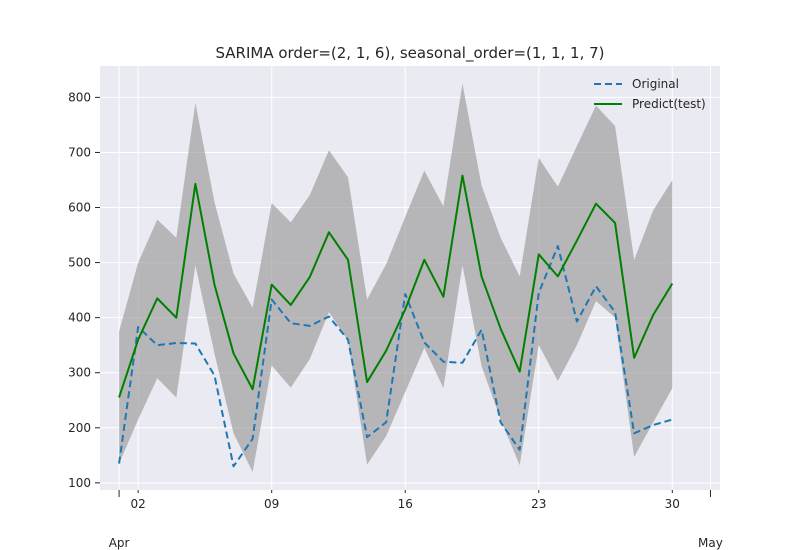  What do you see at coordinates (538, 504) in the screenshot?
I see `x-tick-label: 23` at bounding box center [538, 504].